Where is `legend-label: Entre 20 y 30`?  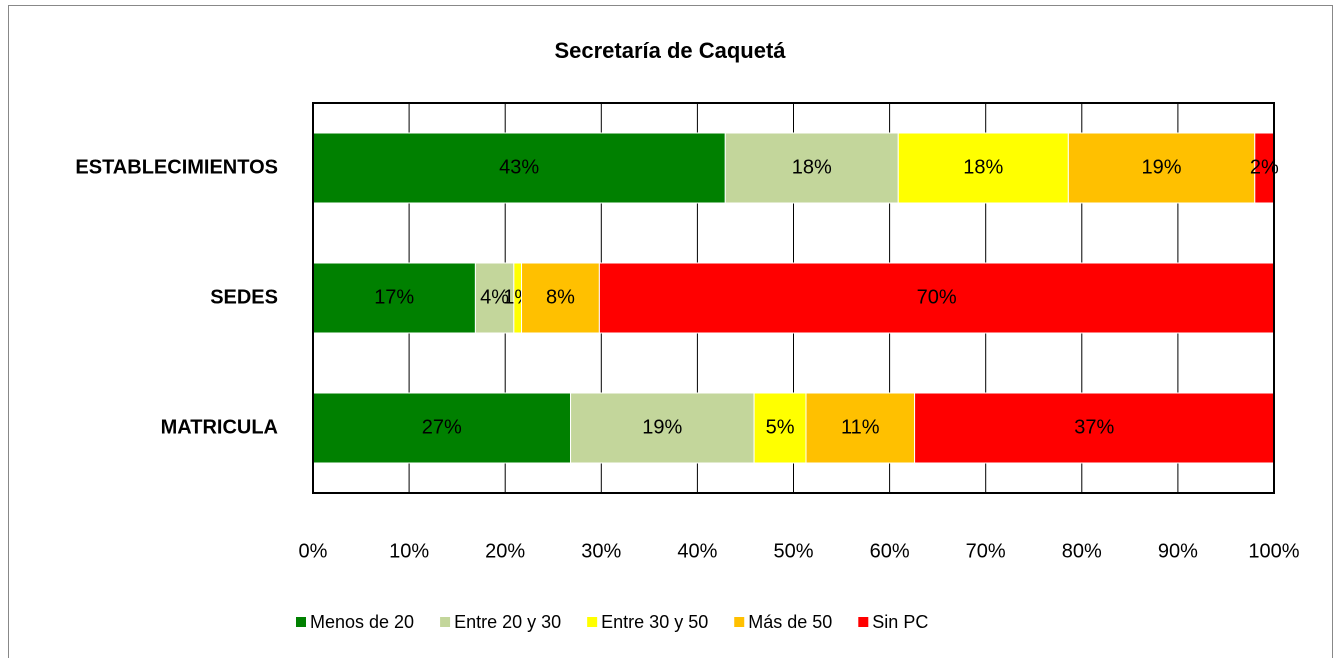
legend-label: Entre 20 y 30 is located at coordinates (507, 622).